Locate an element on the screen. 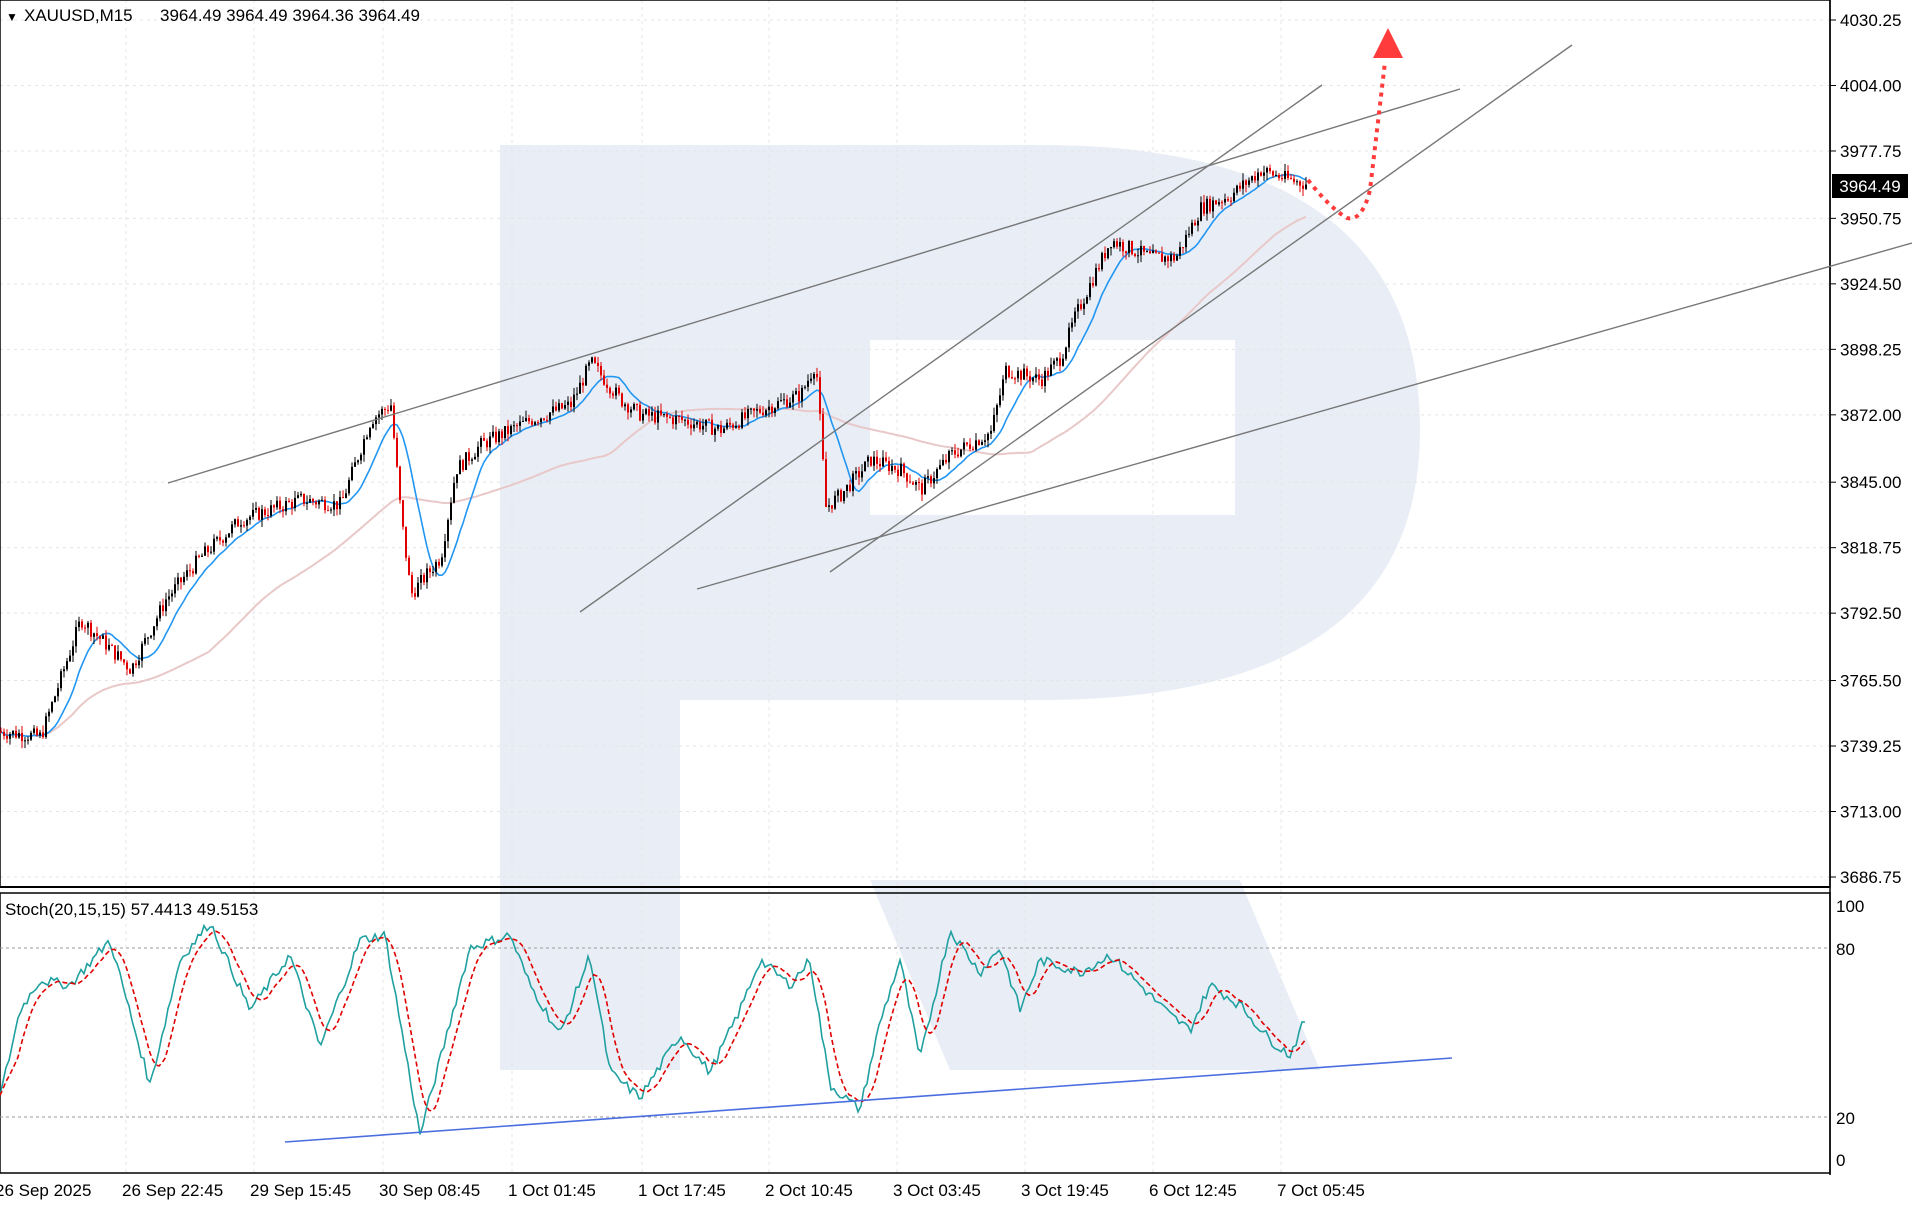 The width and height of the screenshot is (1912, 1208). time-tick-label: 26 Sep 2025 is located at coordinates (45, 1190).